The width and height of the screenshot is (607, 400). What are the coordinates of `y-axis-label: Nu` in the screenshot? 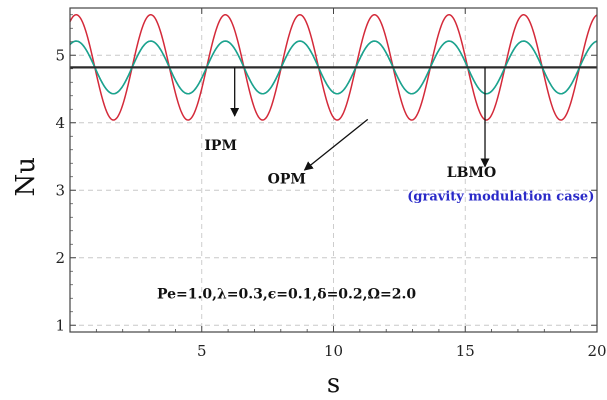 It's located at (26, 177).